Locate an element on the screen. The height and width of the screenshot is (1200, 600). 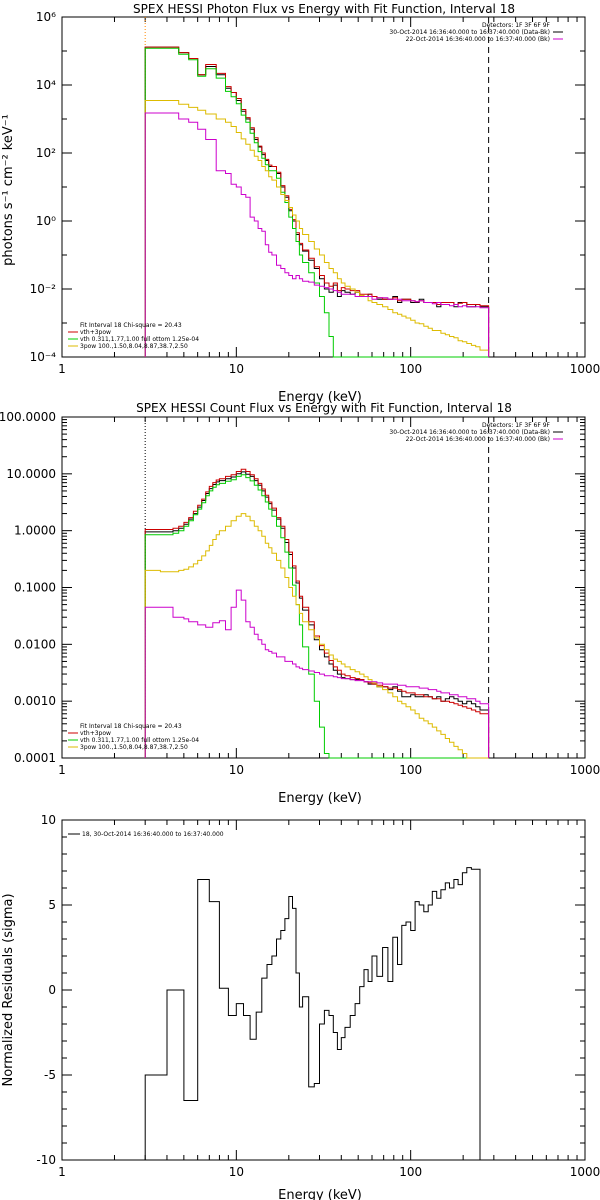
y-tick-label: 10² is located at coordinates (46, 153).